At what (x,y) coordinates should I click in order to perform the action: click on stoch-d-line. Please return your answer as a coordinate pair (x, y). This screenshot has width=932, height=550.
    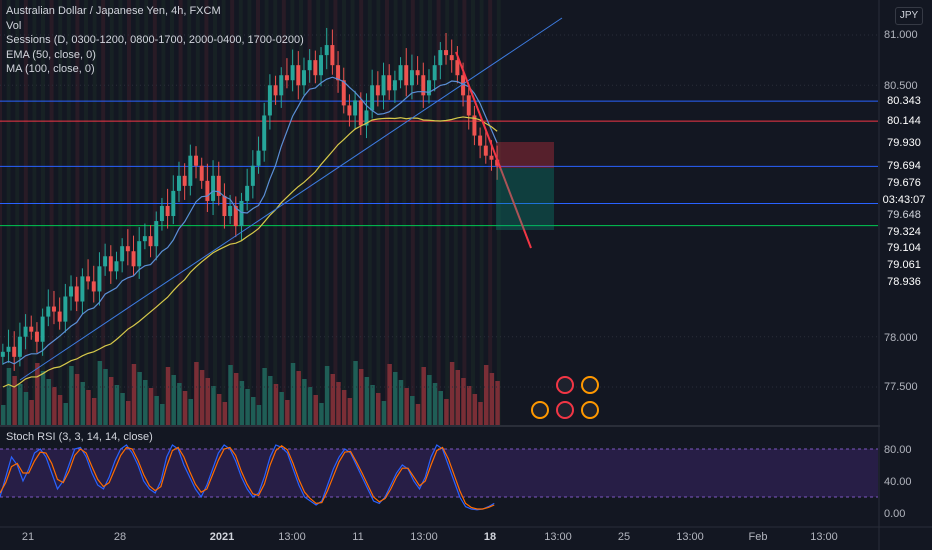
    Looking at the image, I should click on (247, 477).